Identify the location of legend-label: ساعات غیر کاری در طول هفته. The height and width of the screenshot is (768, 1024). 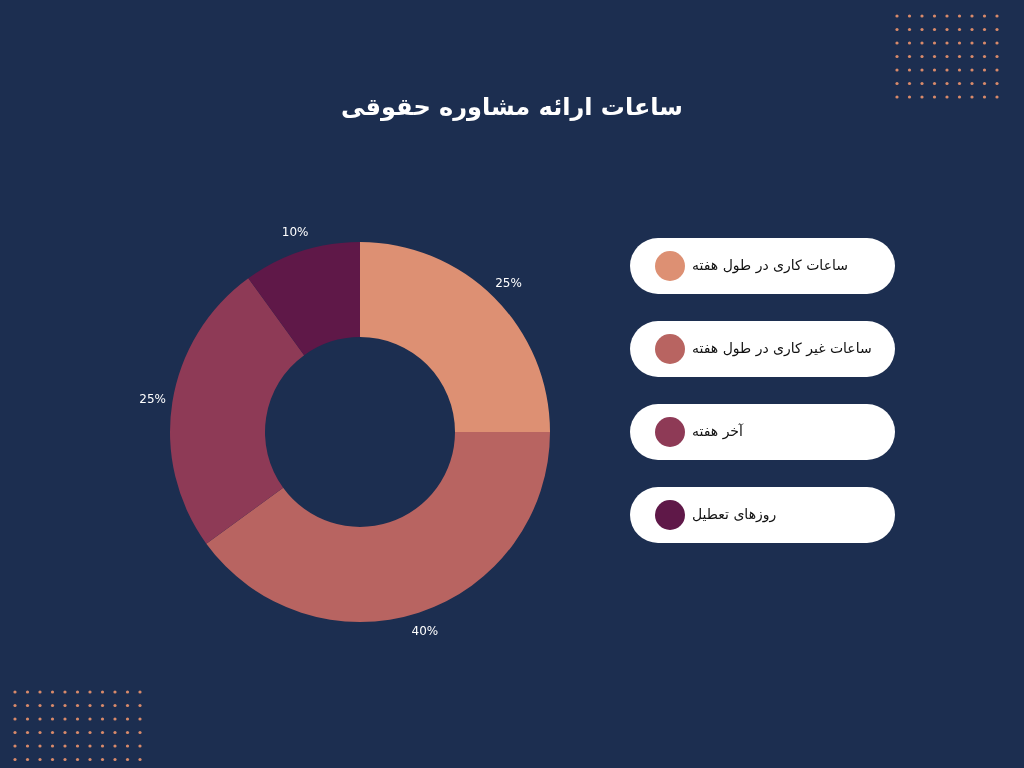
(782, 348).